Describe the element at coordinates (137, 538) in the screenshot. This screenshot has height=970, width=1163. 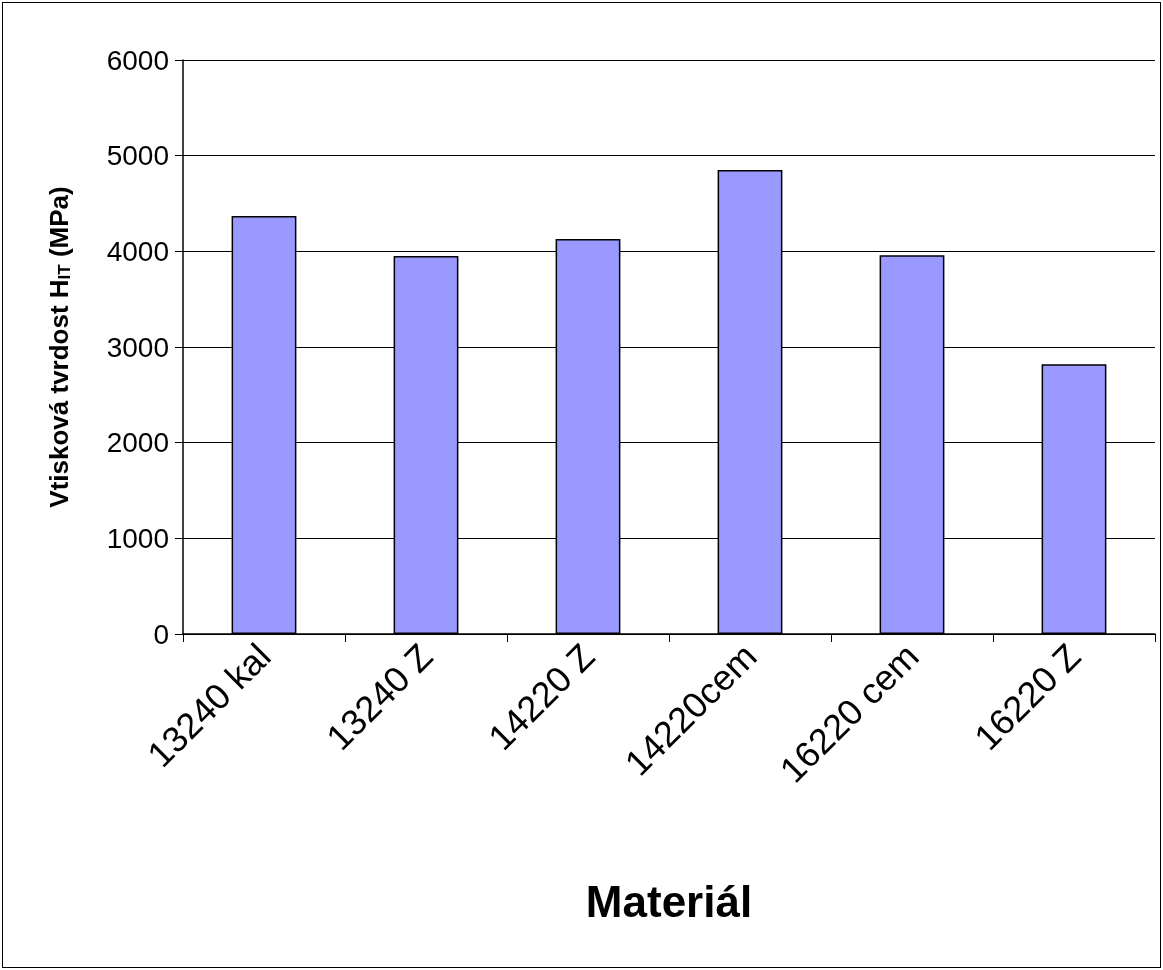
I see `y-tick-label: 1000` at that location.